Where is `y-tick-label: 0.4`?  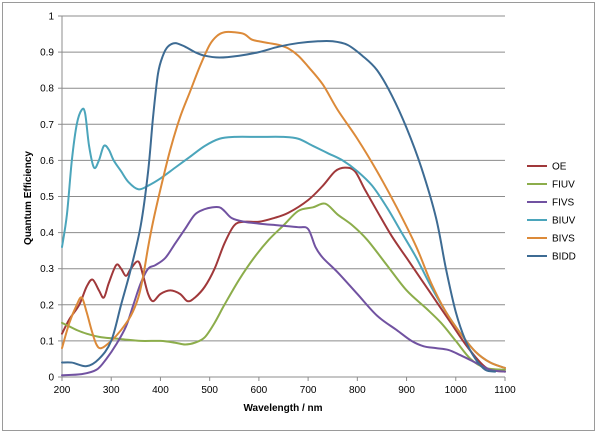
y-tick-label: 0.4 is located at coordinates (47, 233).